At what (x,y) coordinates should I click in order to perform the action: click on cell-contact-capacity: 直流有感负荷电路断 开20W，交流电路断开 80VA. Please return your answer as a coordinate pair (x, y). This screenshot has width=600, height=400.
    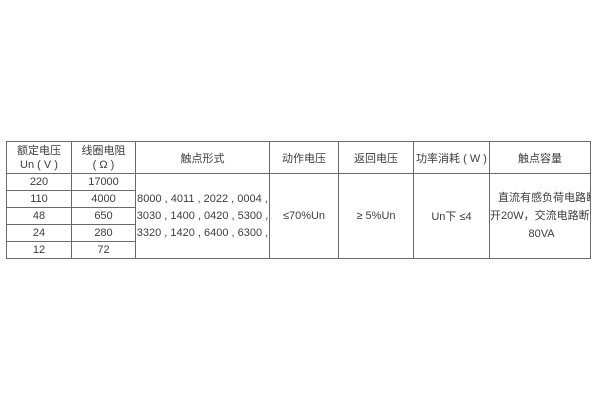
    Looking at the image, I should click on (540, 216).